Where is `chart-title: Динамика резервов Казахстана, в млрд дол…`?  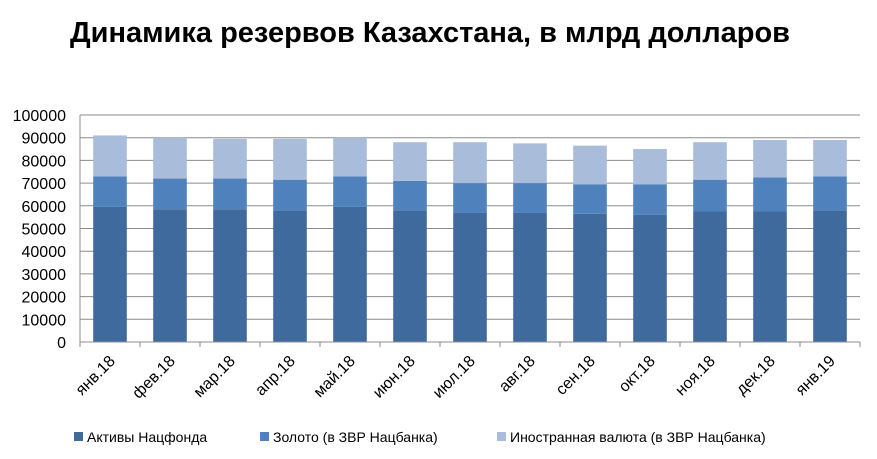 chart-title: Динамика резервов Казахстана, в млрд дол… is located at coordinates (430, 33).